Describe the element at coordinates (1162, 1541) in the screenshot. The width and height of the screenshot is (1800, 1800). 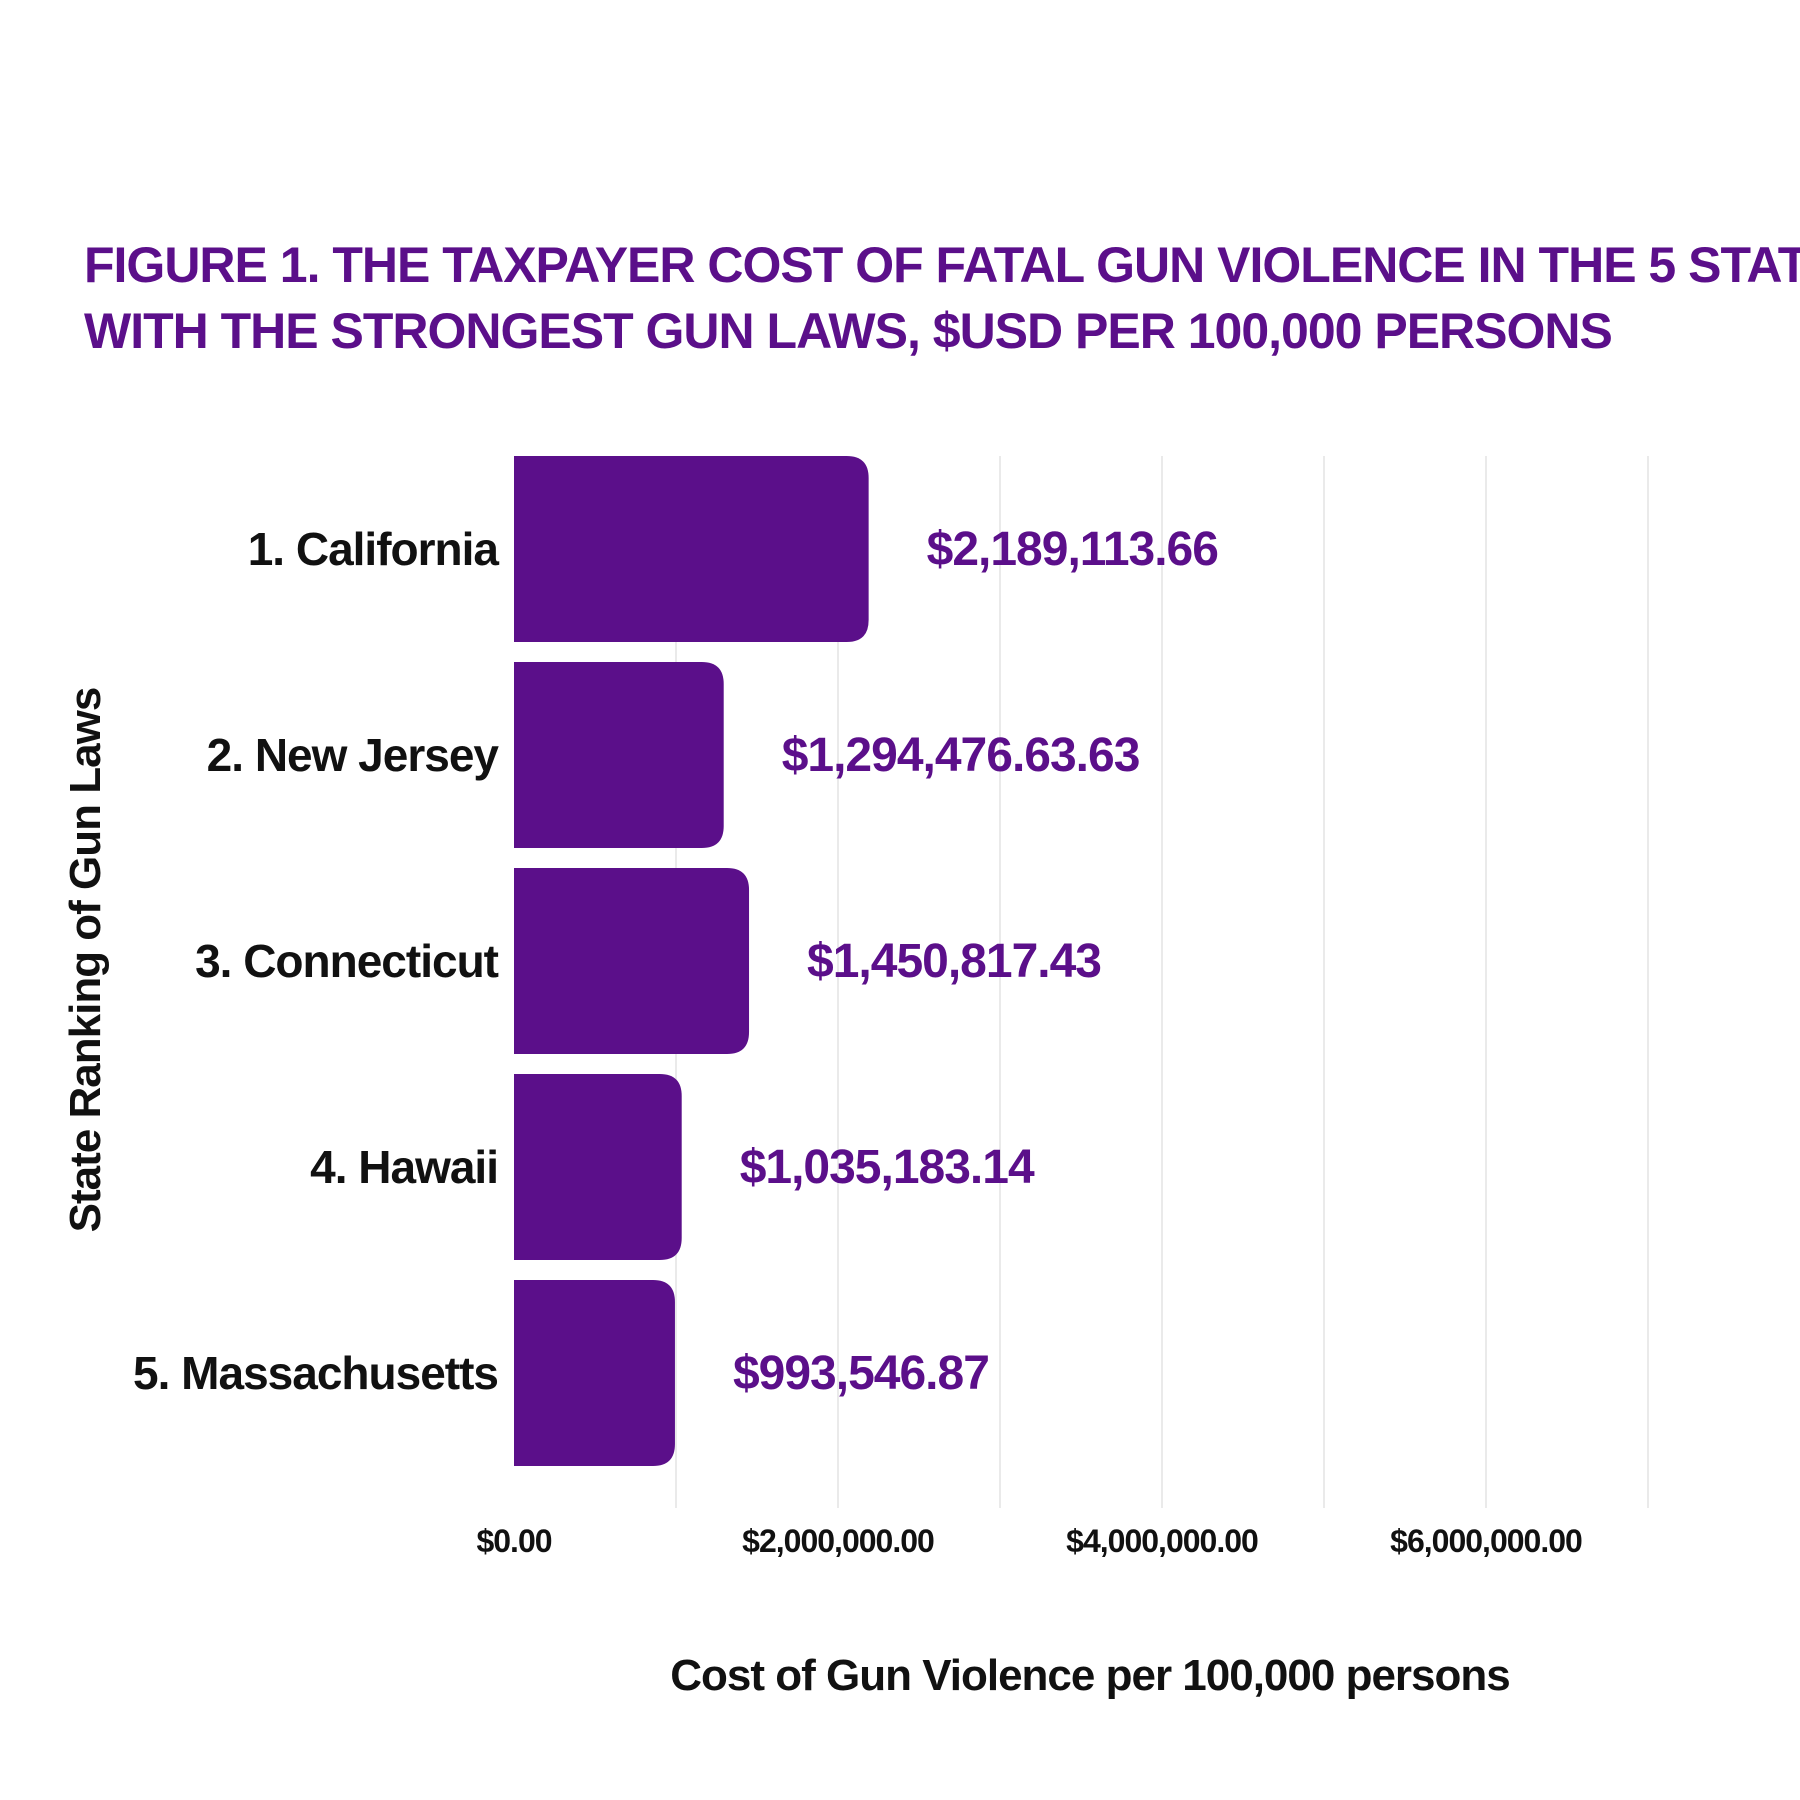
I see `x-tick-label: $4,000,000.00` at that location.